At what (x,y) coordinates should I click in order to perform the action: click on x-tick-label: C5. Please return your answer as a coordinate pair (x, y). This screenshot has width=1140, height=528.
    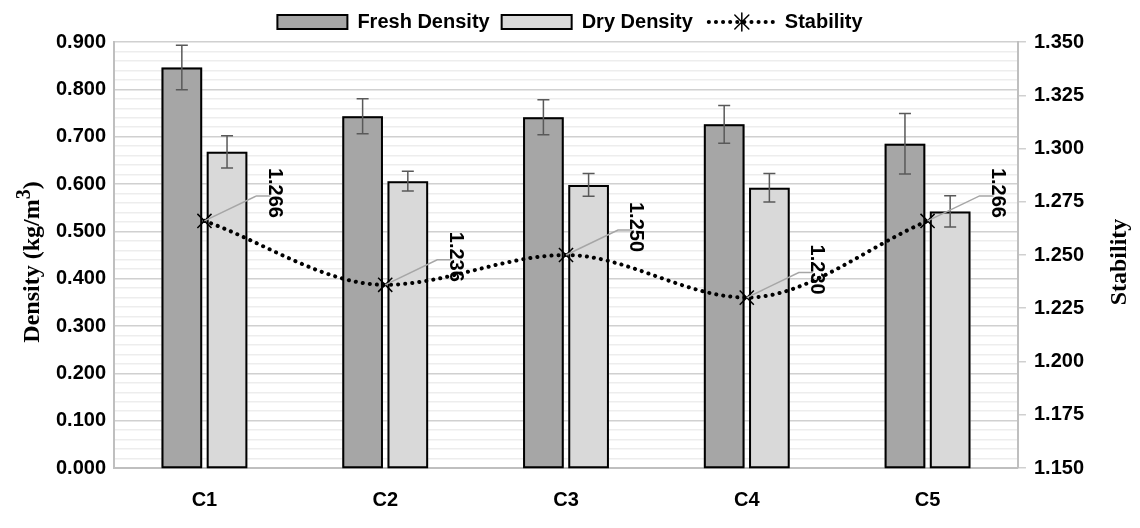
    Looking at the image, I should click on (927, 498).